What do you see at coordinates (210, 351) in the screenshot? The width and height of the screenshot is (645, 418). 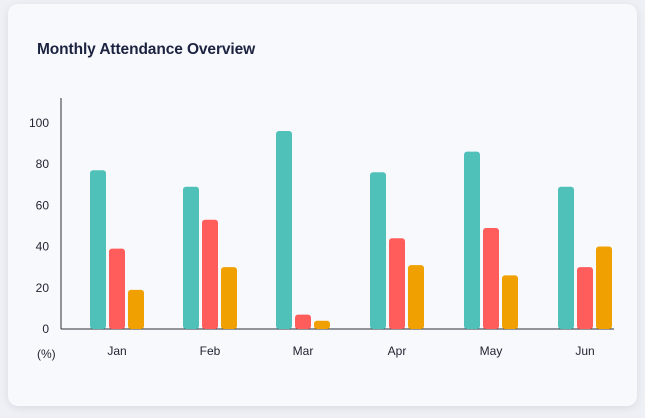 I see `x-tick-label: Feb` at bounding box center [210, 351].